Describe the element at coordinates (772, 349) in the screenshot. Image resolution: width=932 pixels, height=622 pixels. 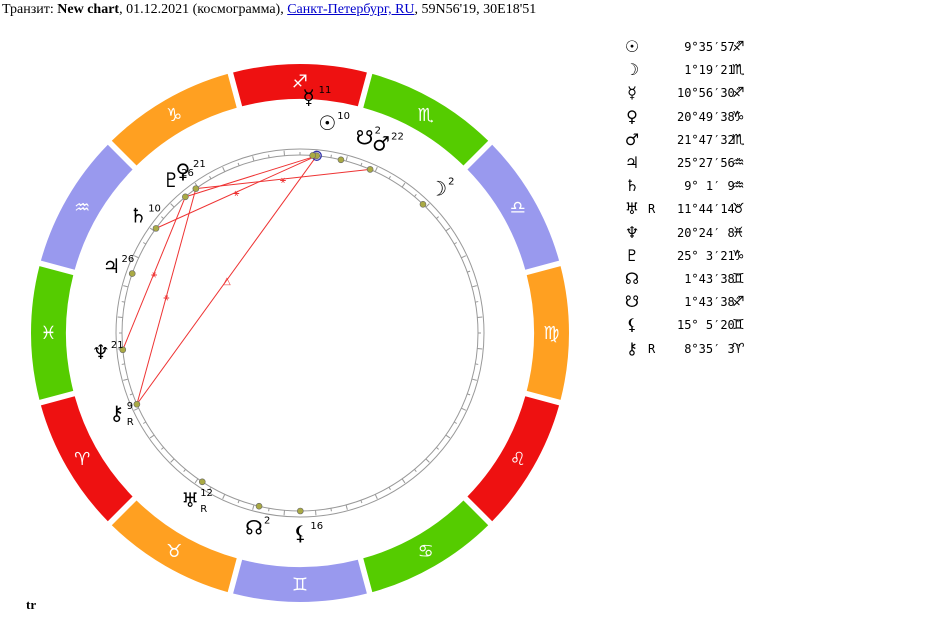
I see `planet-row-chiron: ⚷ R 8°35′ 3″ ♈` at that location.